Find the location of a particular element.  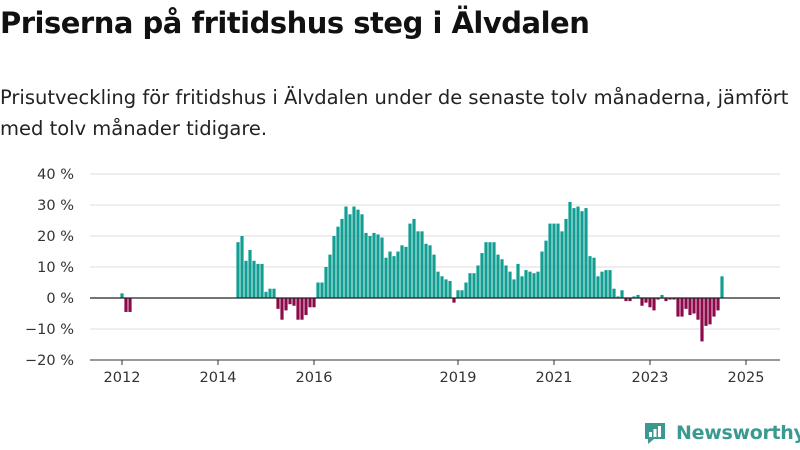

annotations: 7 % is located at coordinates (745, 152).